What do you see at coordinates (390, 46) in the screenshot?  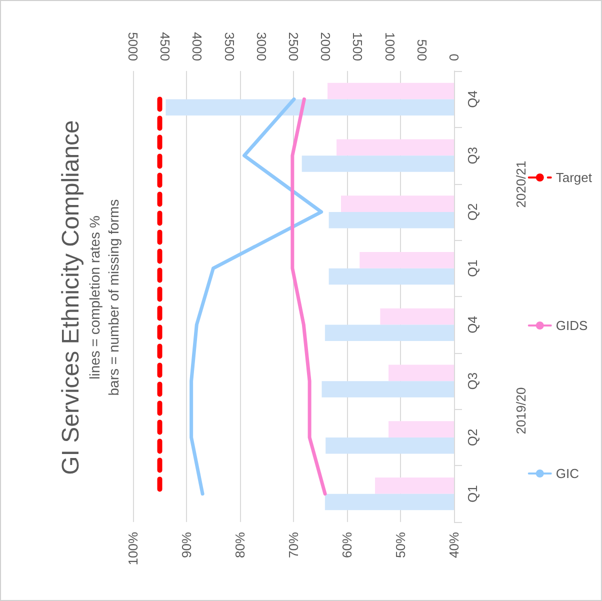 I see `x2-tick-label: 1000` at bounding box center [390, 46].